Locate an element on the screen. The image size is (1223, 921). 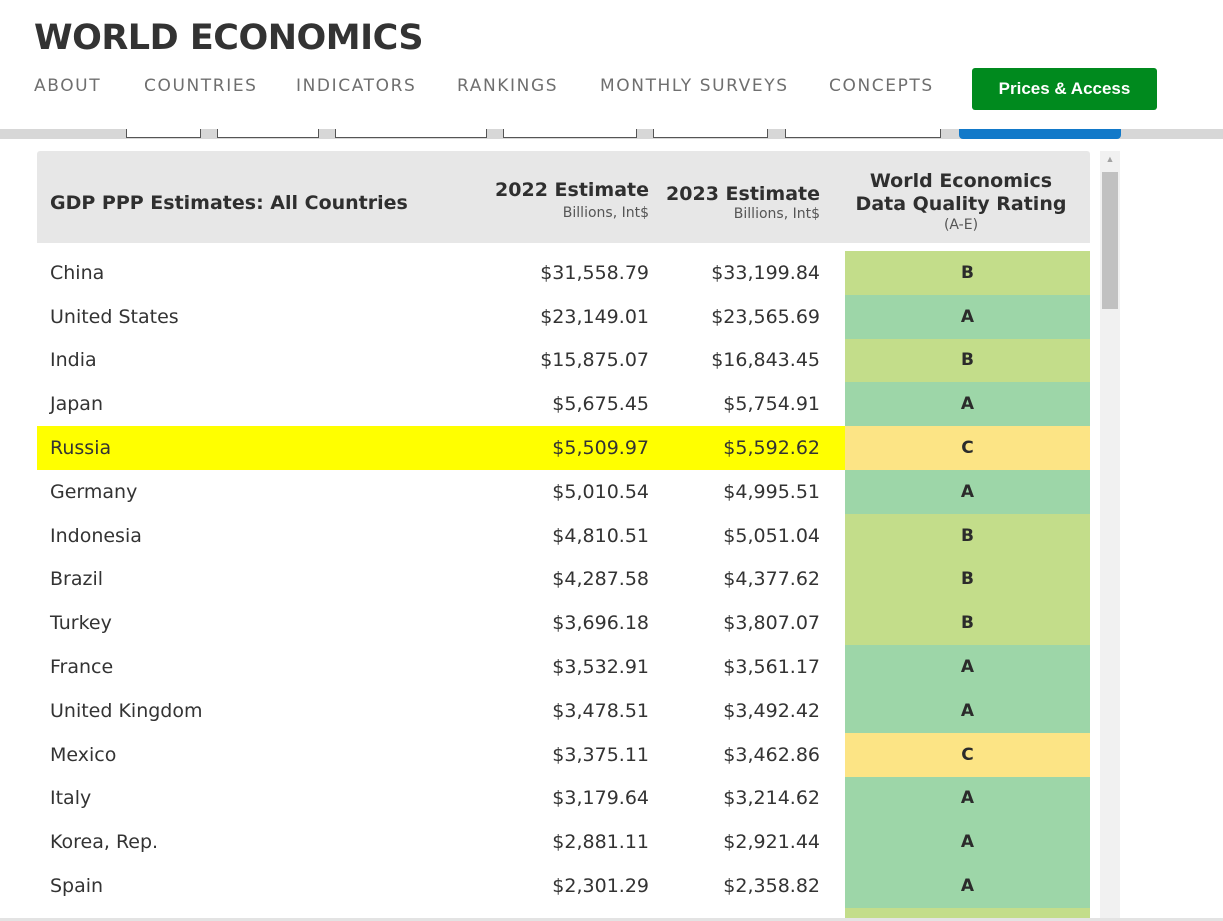
estimate-2023: $3,214.62 is located at coordinates (771, 798).